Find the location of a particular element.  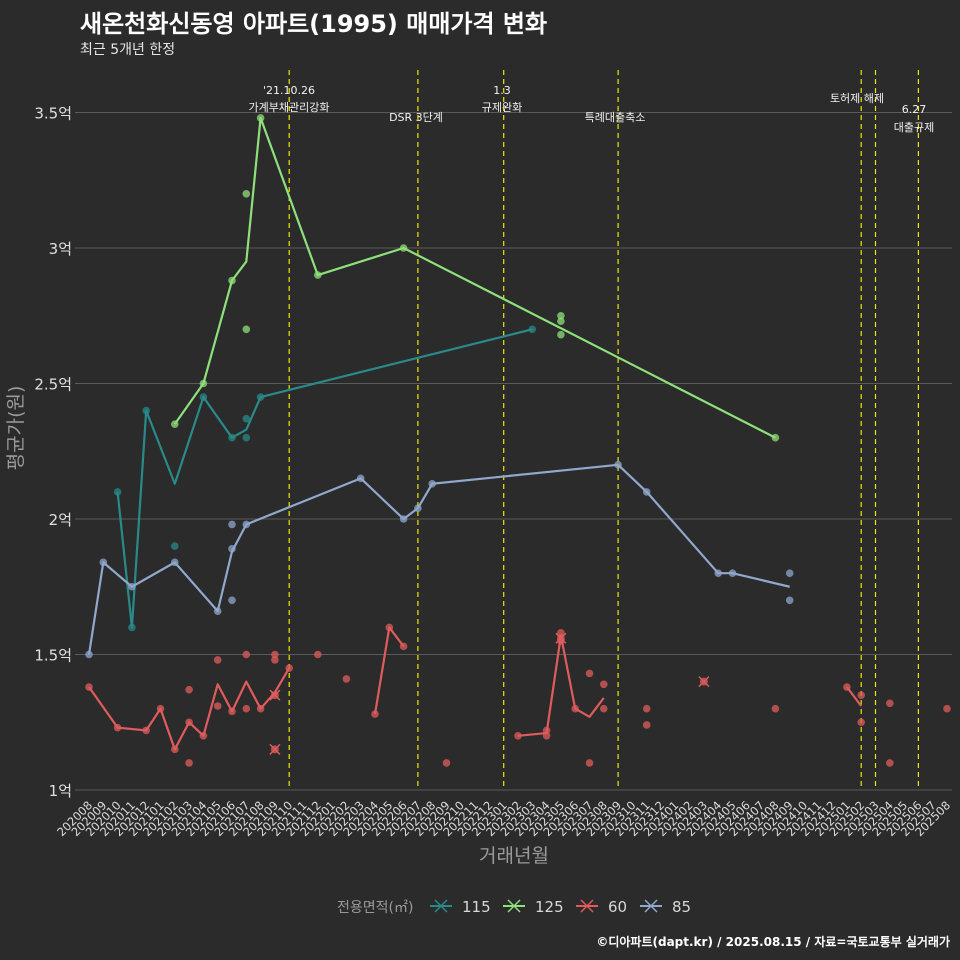

event-label: 1.3 is located at coordinates (502, 90).